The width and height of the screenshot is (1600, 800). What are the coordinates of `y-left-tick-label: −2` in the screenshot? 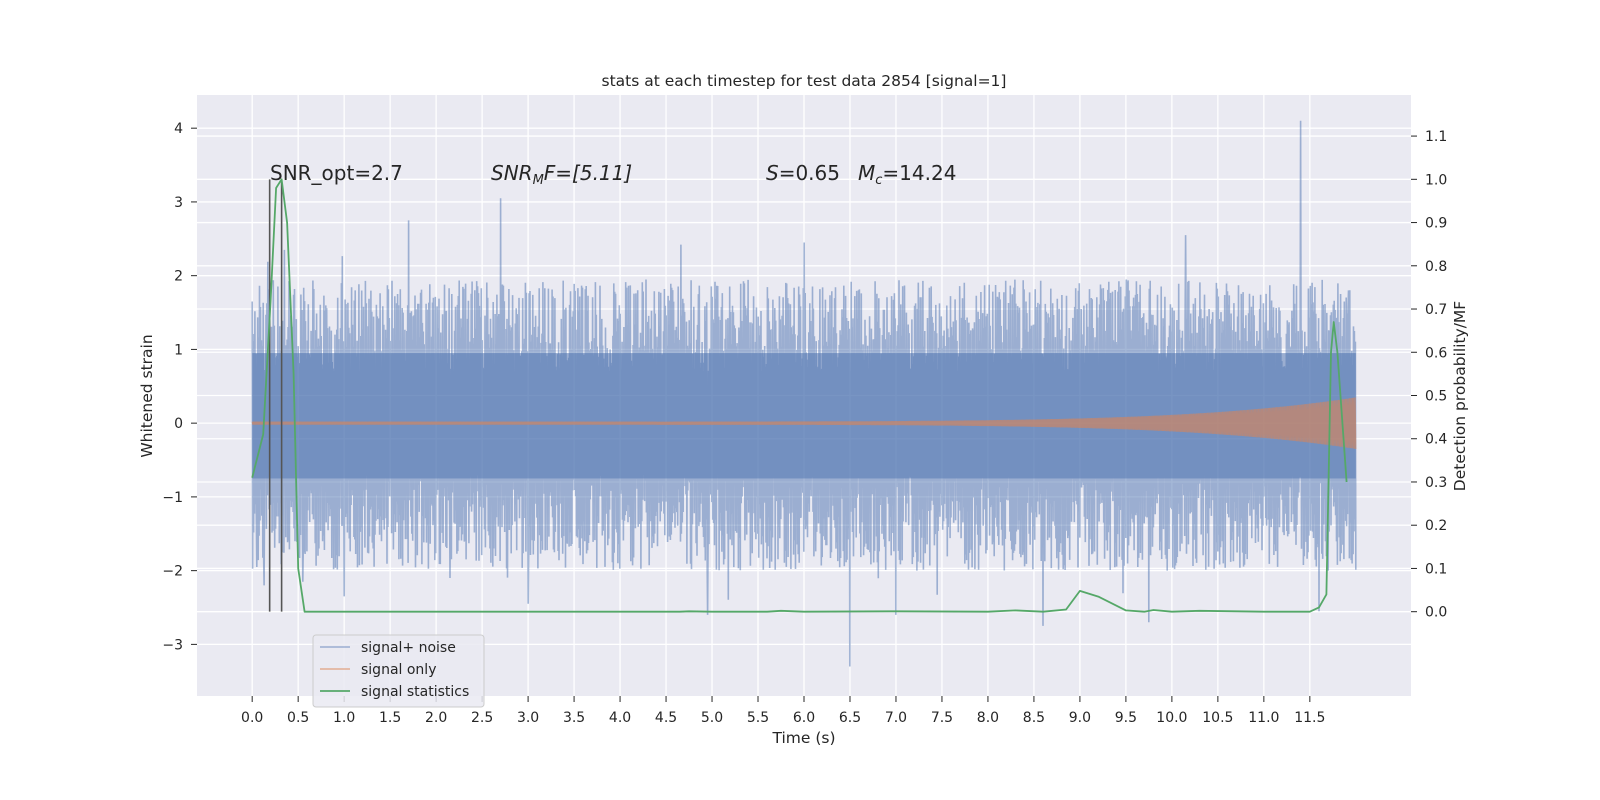 It's located at (172, 572).